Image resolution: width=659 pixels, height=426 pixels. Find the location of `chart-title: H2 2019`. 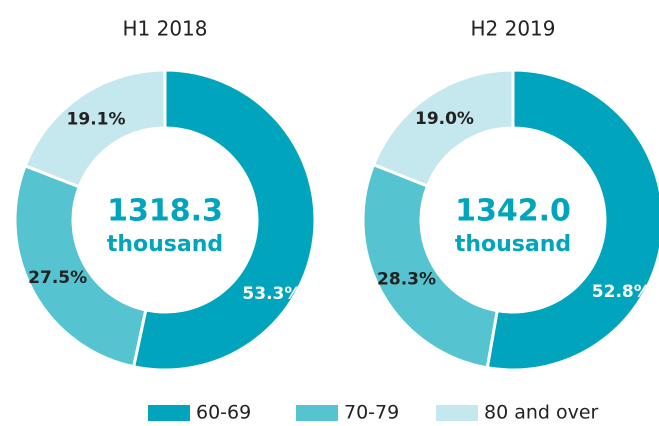

chart-title: H2 2019 is located at coordinates (512, 29).